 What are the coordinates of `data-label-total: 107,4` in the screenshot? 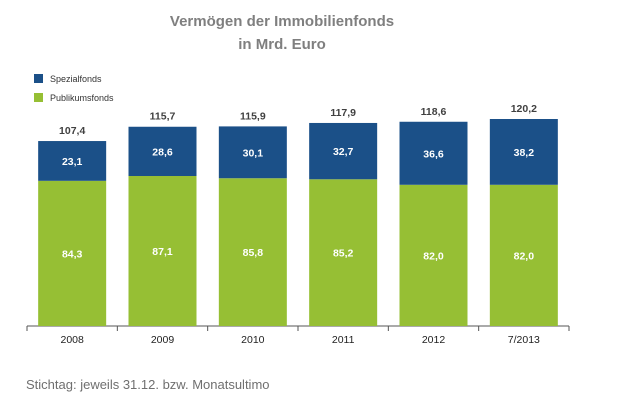 It's located at (72, 131).